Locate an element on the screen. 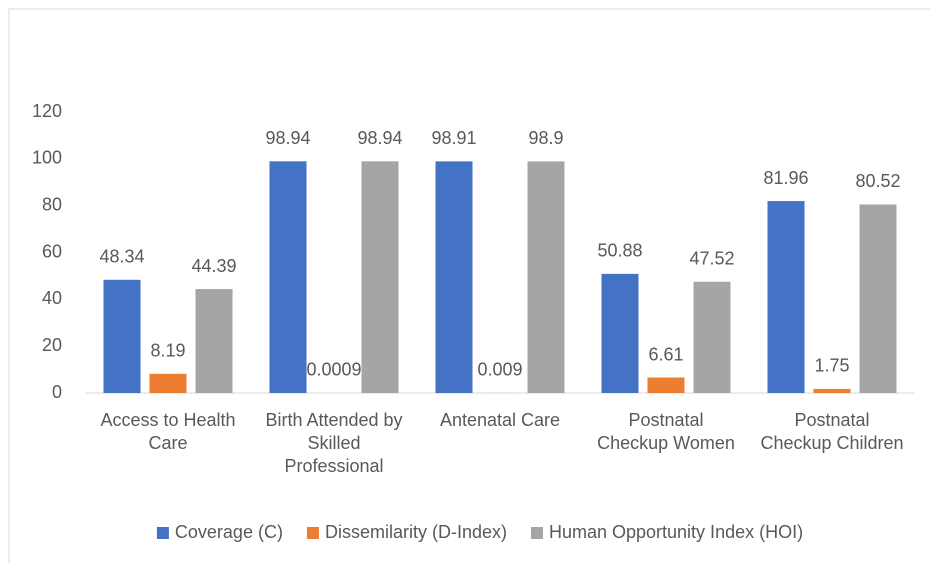 The height and width of the screenshot is (563, 930). legend-label: Human Opportunity Index (HOI) is located at coordinates (676, 532).